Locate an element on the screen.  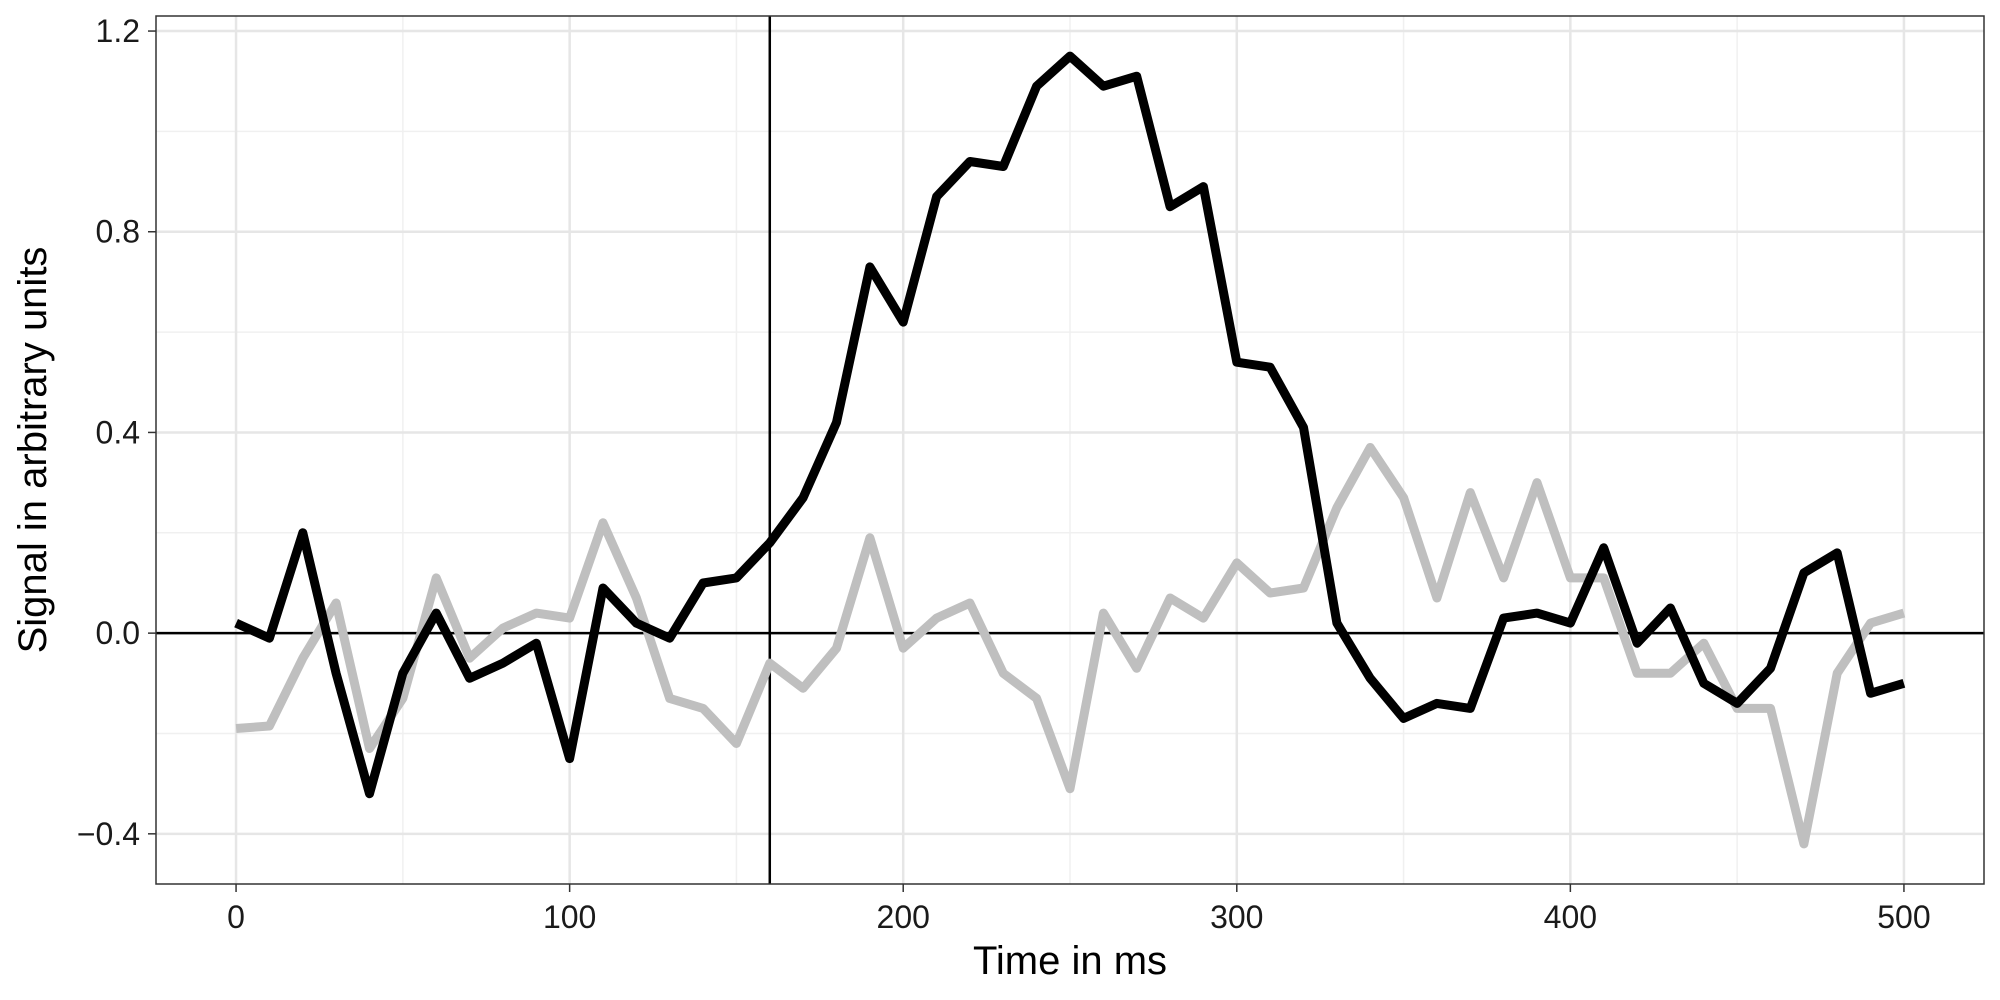
x-axis-ticks: 0 100 200 300 400 500 is located at coordinates (1079, 909).